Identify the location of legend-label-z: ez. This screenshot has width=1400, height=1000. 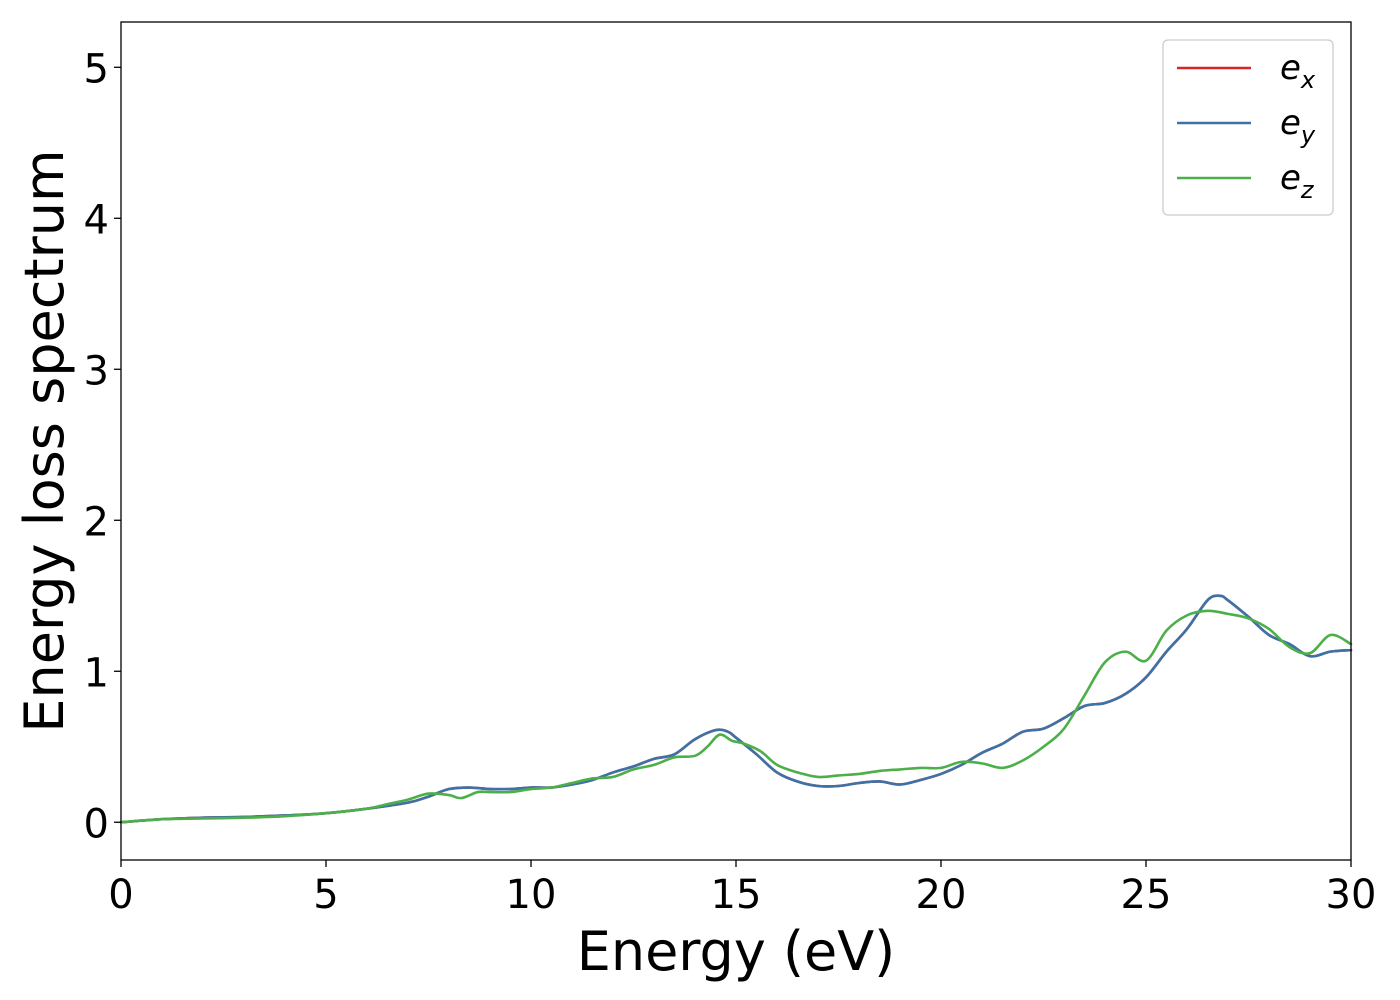
(1297, 181).